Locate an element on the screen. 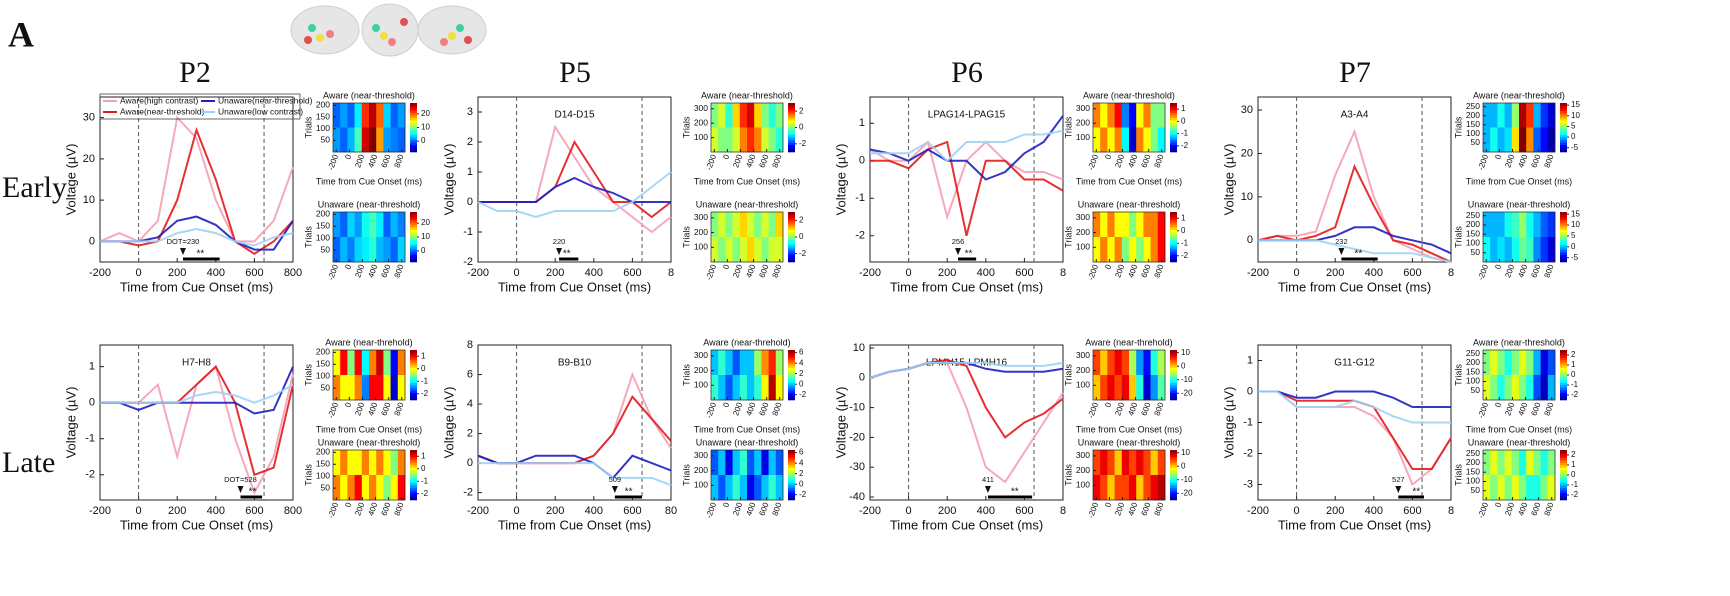 The height and width of the screenshot is (596, 1730). heatmap-x-label: Time from Cue Onset (ms) is located at coordinates (1519, 429).